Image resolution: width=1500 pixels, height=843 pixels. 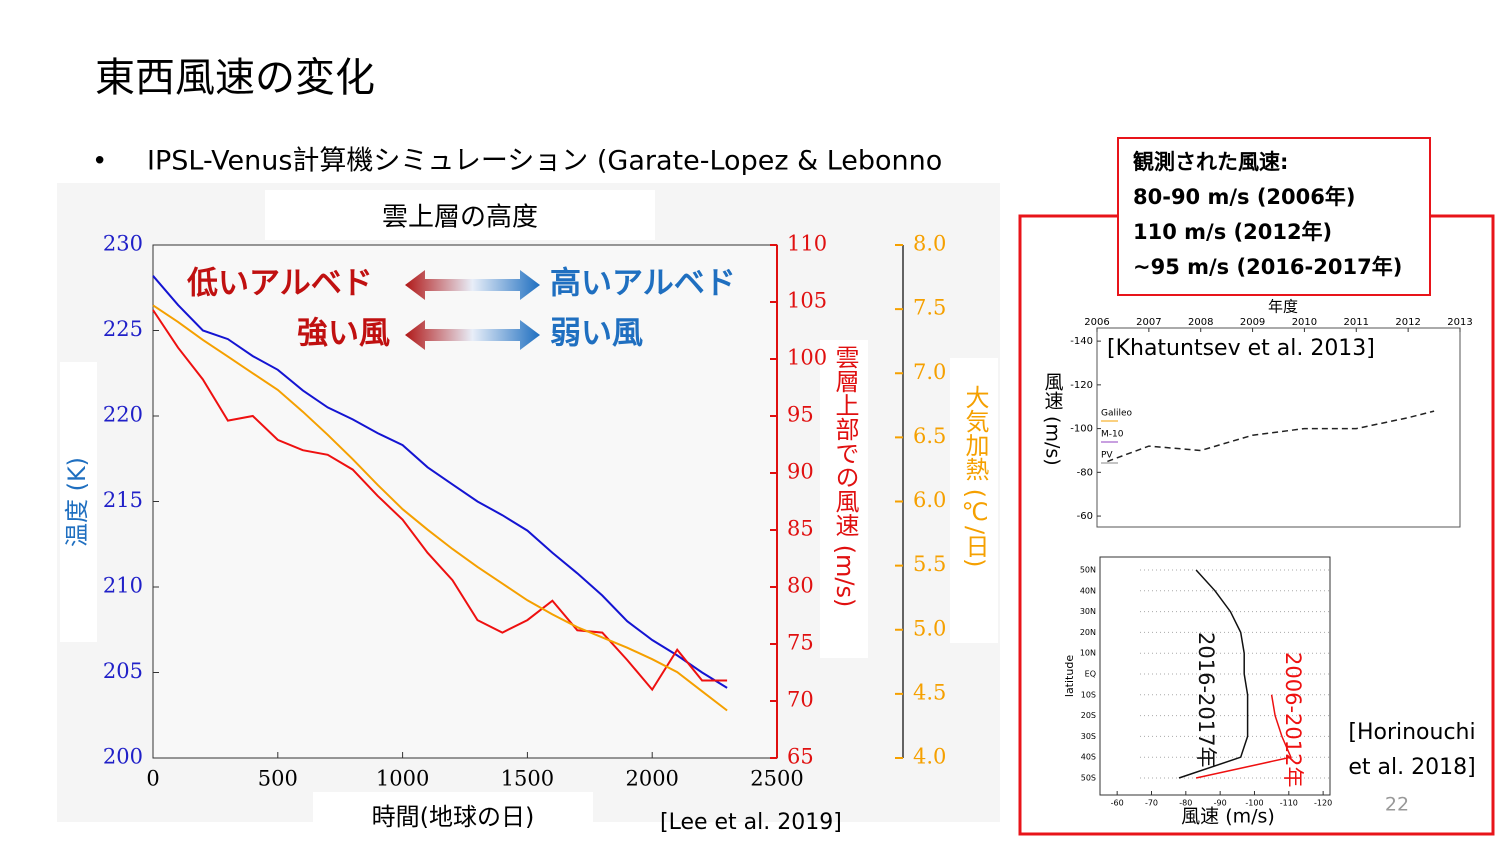 I want to click on y-tick-label: 200, so click(x=123, y=757).